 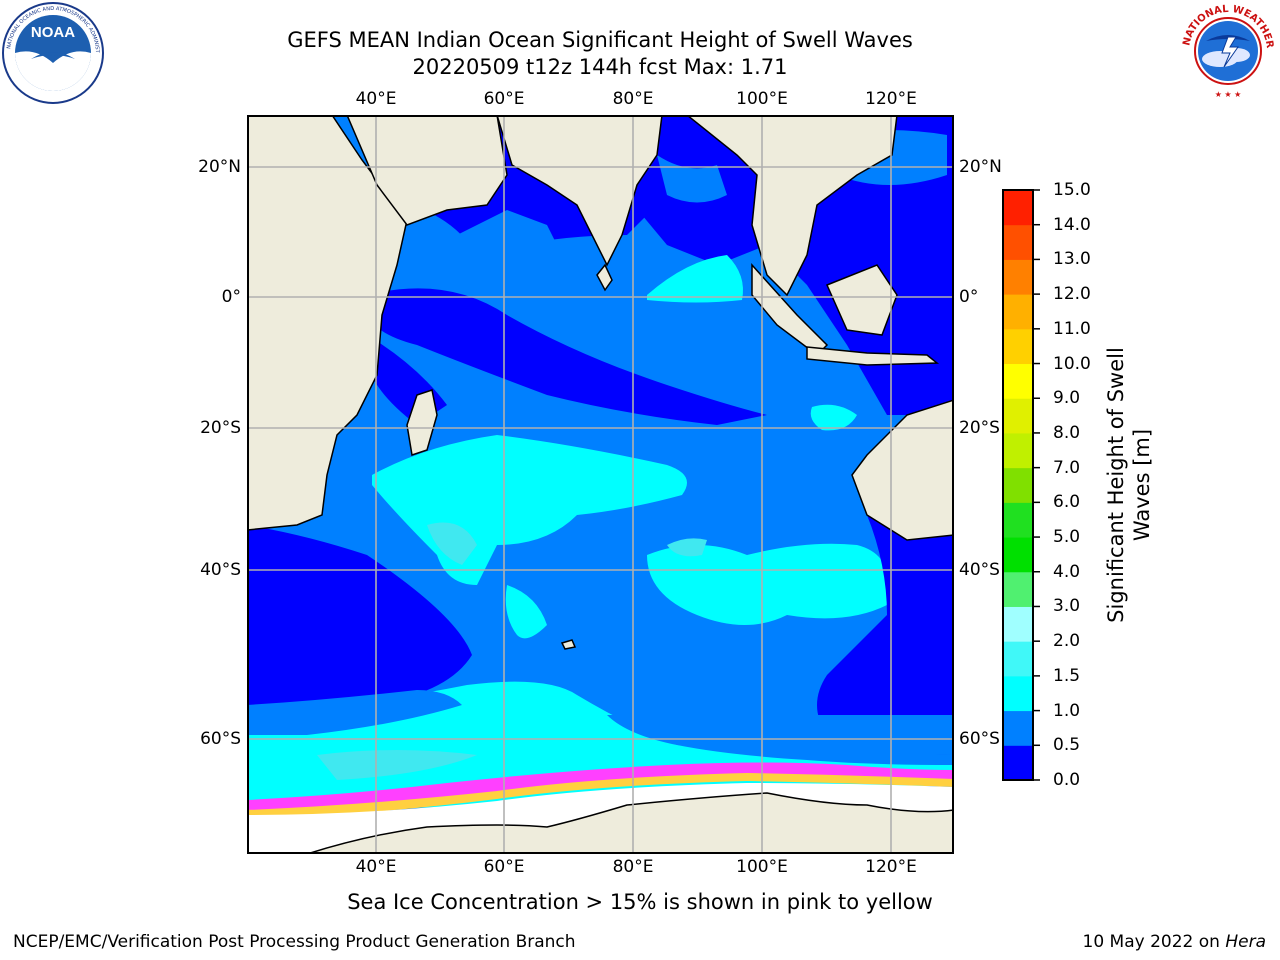 I want to click on colorbar-tick-label: 0.0, so click(x=1067, y=780).